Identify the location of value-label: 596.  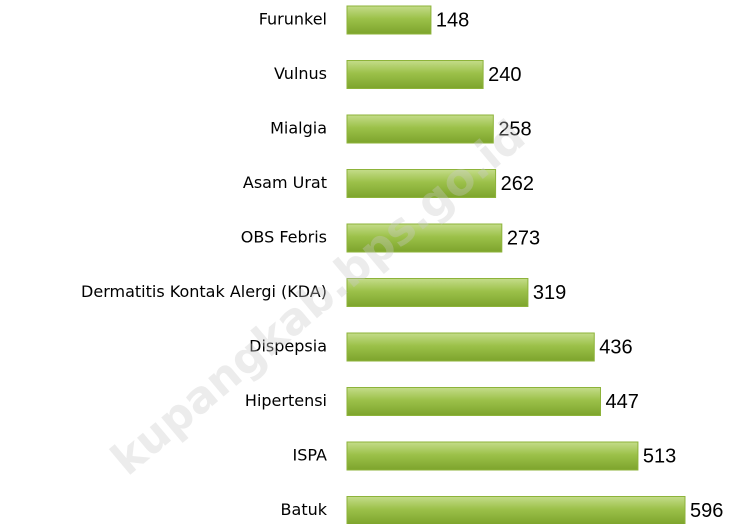
(706, 511).